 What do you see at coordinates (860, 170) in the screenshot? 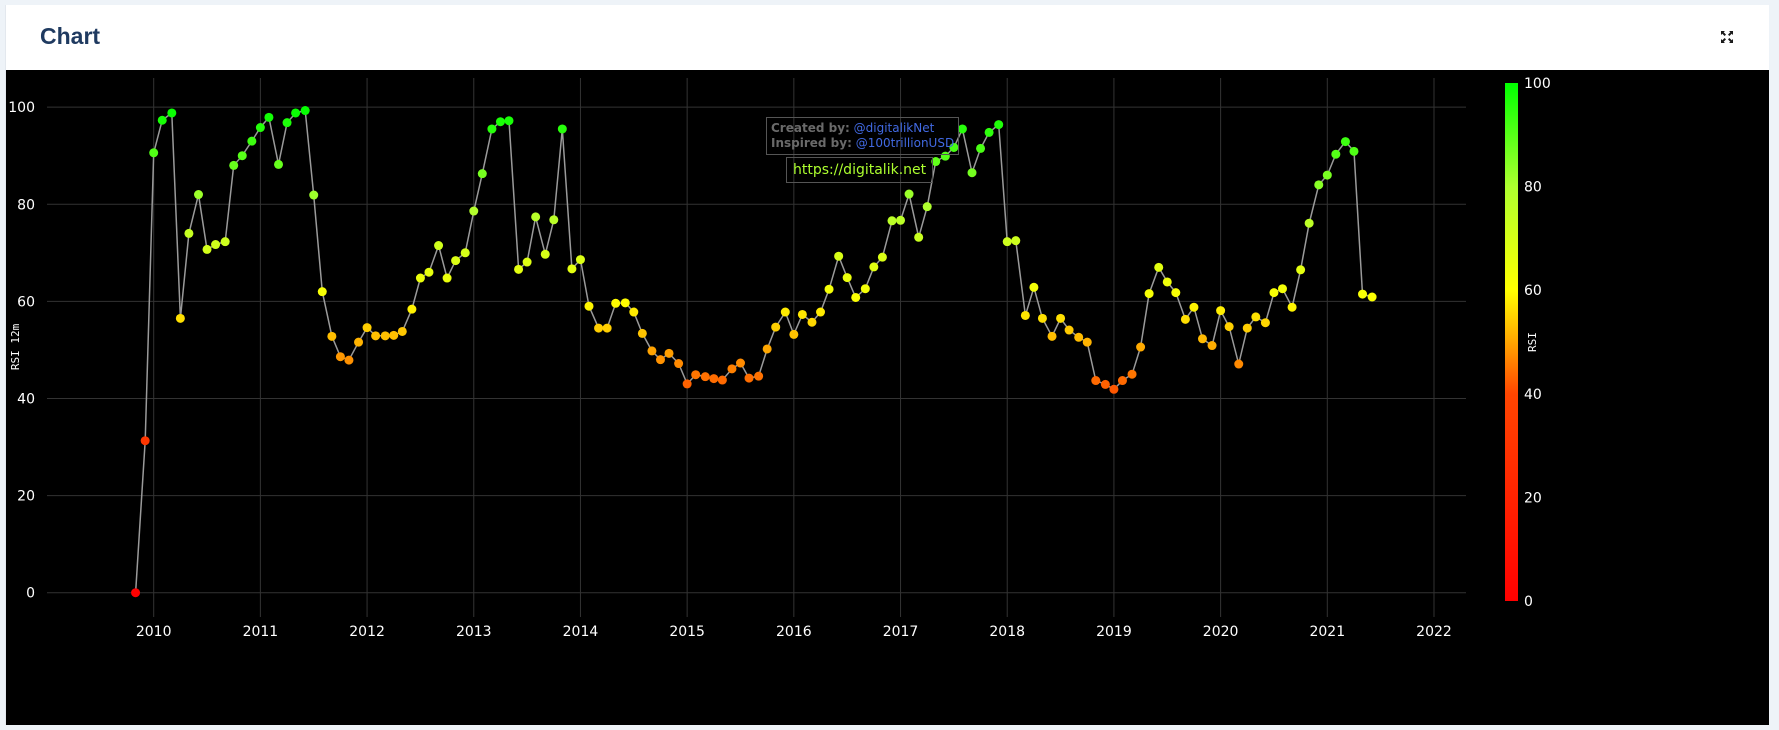
I see `site-url-link: https://digitalik.net` at bounding box center [860, 170].